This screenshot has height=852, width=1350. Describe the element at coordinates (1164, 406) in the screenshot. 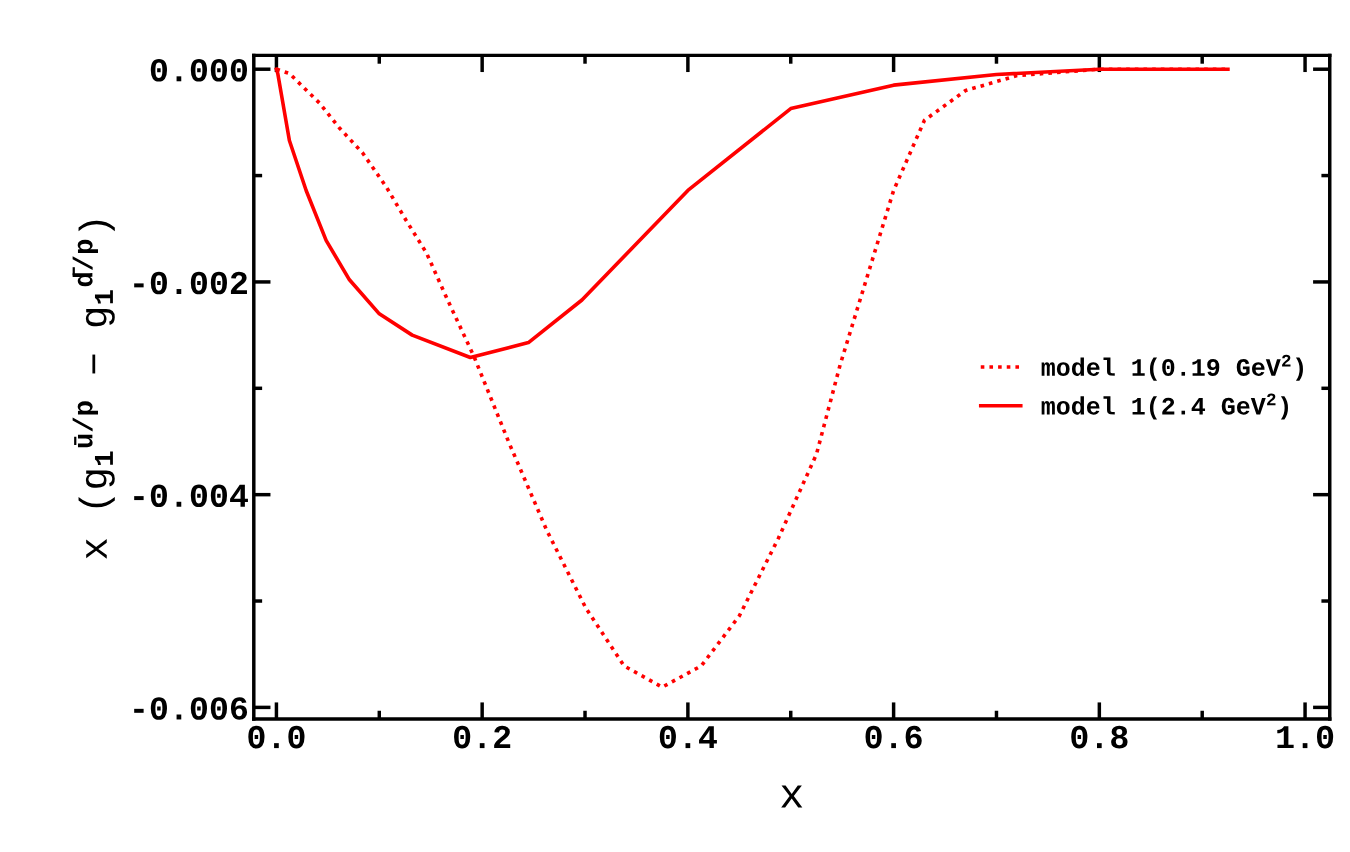

I see `legend-label: model 1(2.4 GeV$^{2}$)` at that location.